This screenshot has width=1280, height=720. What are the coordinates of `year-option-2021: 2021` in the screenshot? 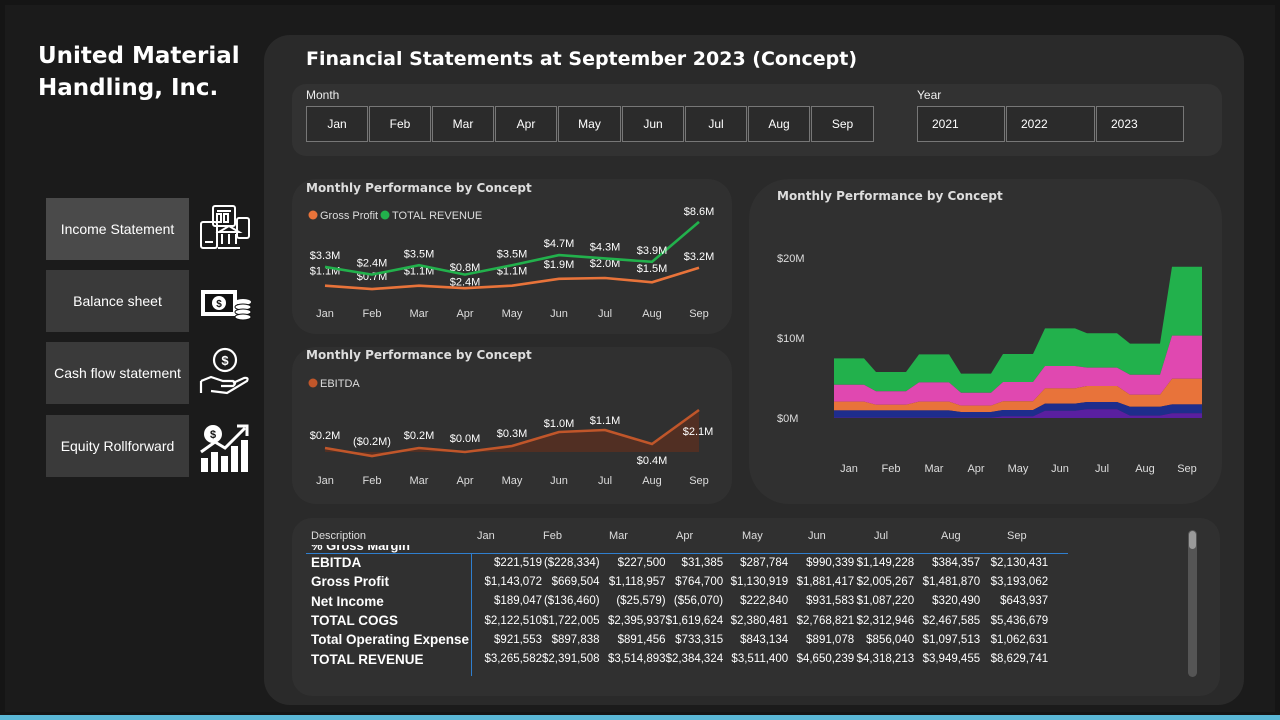 It's located at (961, 124).